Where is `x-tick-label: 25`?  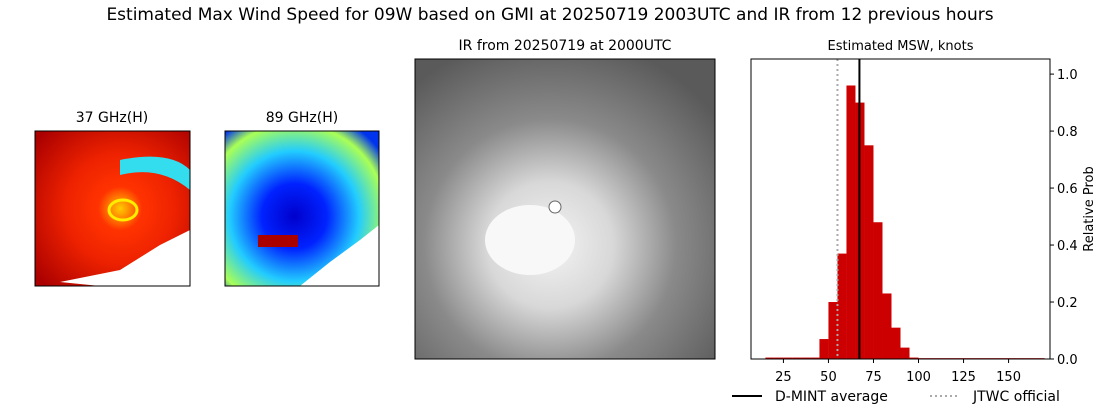 x-tick-label: 25 is located at coordinates (783, 377).